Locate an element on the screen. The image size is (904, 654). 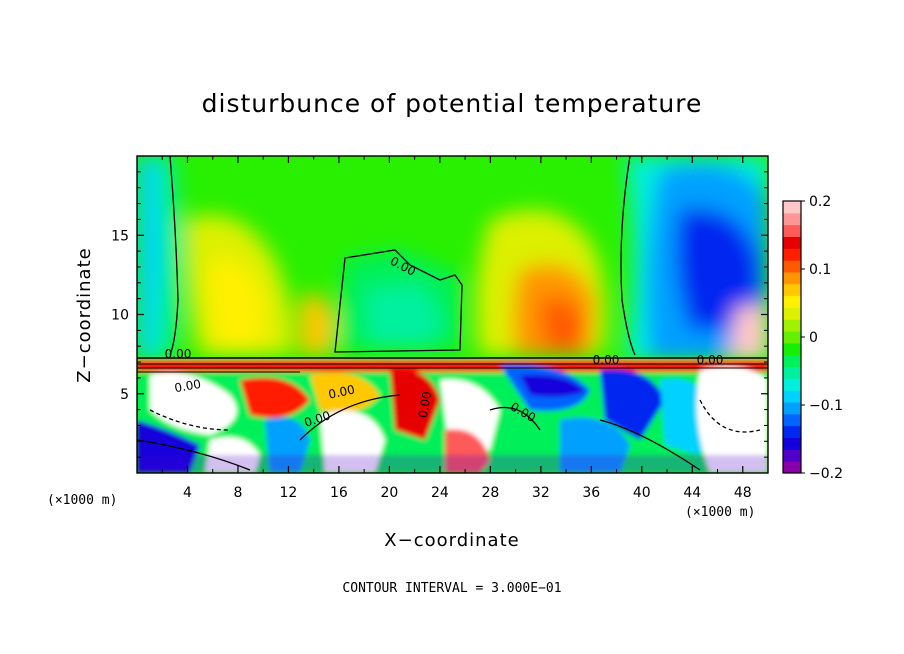
x-tick-label: 8 is located at coordinates (237, 493).